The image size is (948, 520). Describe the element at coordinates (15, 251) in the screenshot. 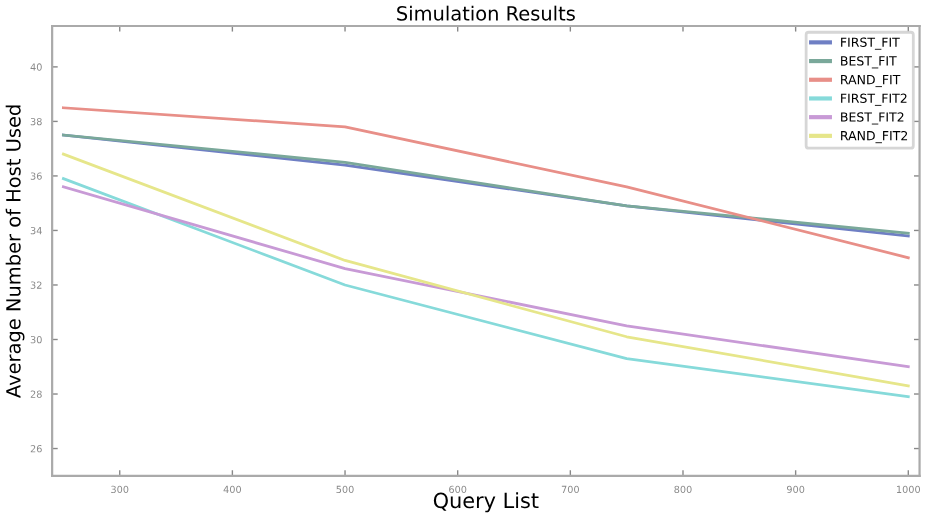

I see `y-axis-title: Average Number of Host Used` at that location.